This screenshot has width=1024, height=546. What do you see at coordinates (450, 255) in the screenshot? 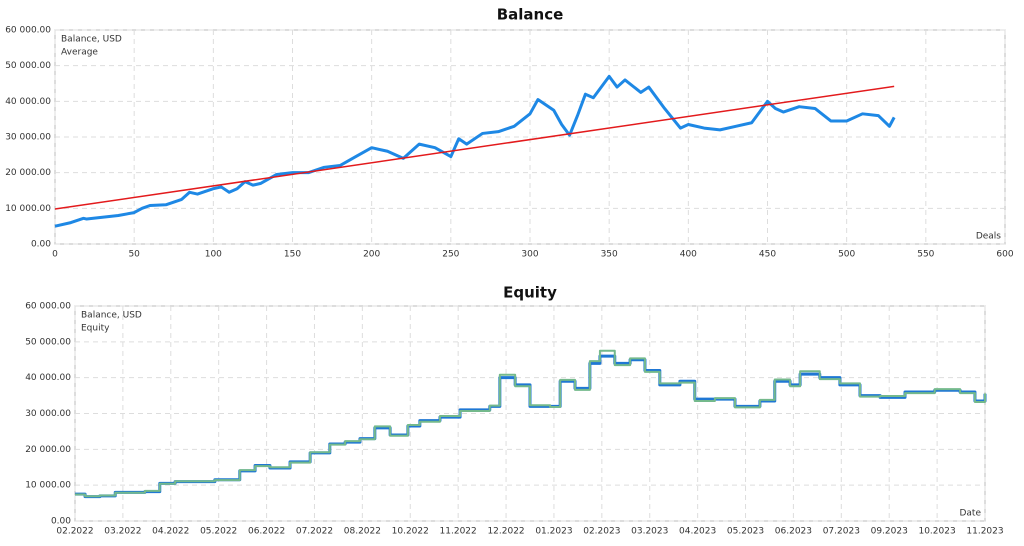
I see `x-tick-label: 250` at bounding box center [450, 255].